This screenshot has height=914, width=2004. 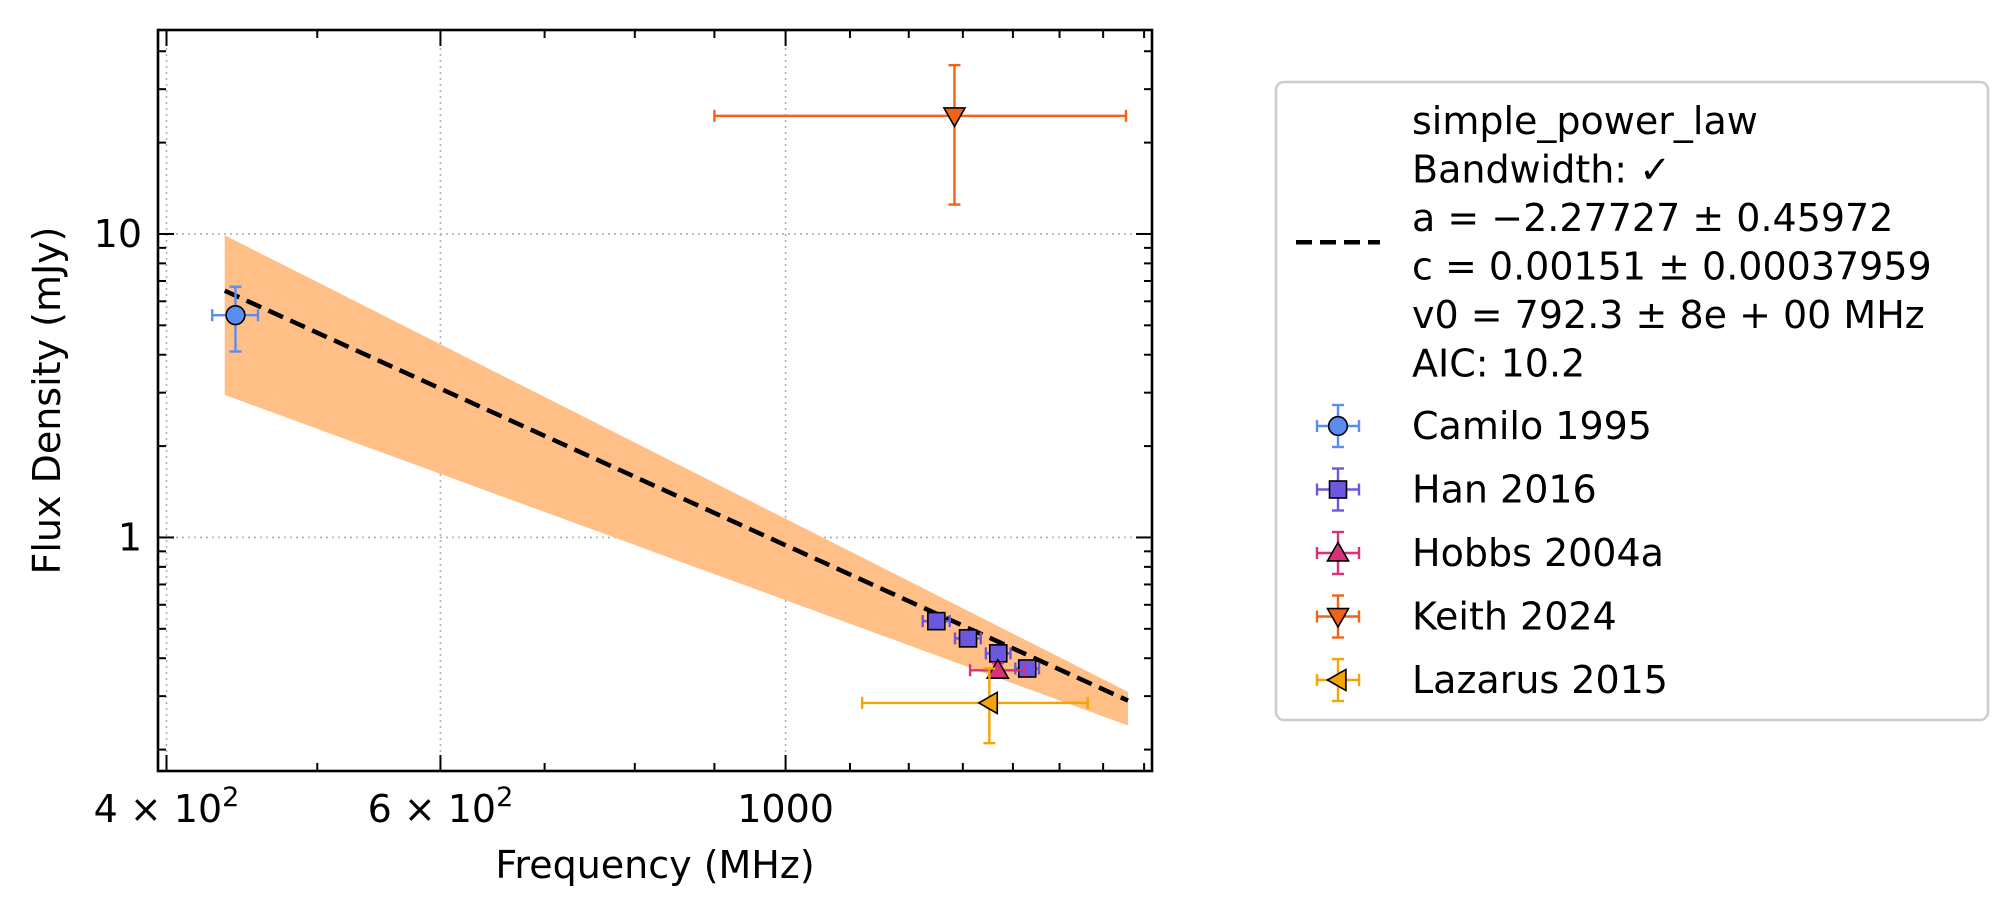 I want to click on legend-fit-text: simple_power_law, so click(x=1585, y=121).